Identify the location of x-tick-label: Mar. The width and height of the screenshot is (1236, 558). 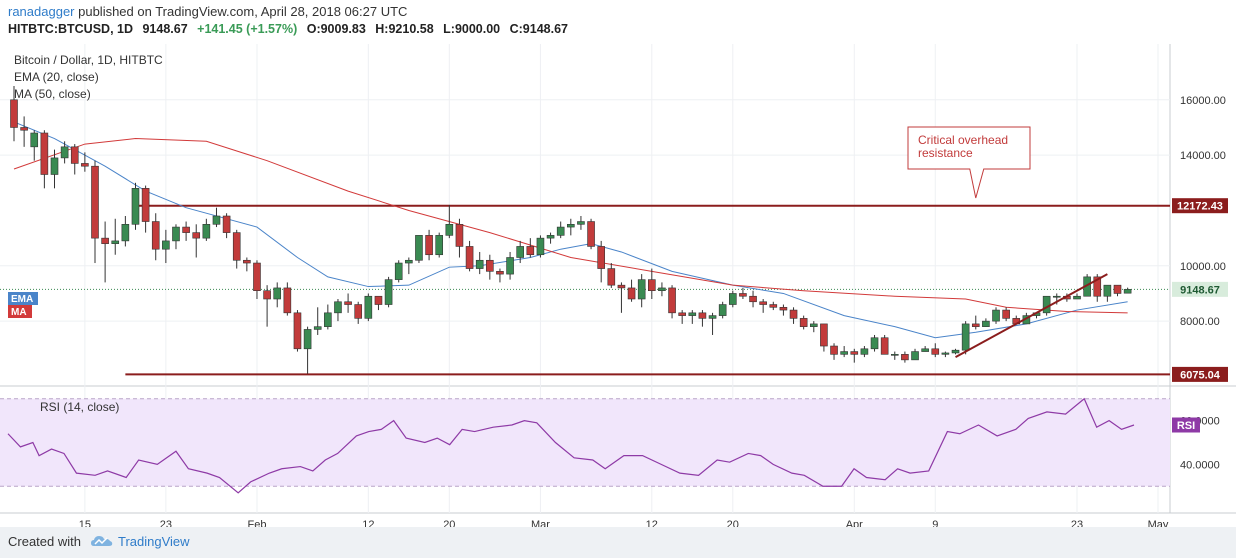
(540, 523).